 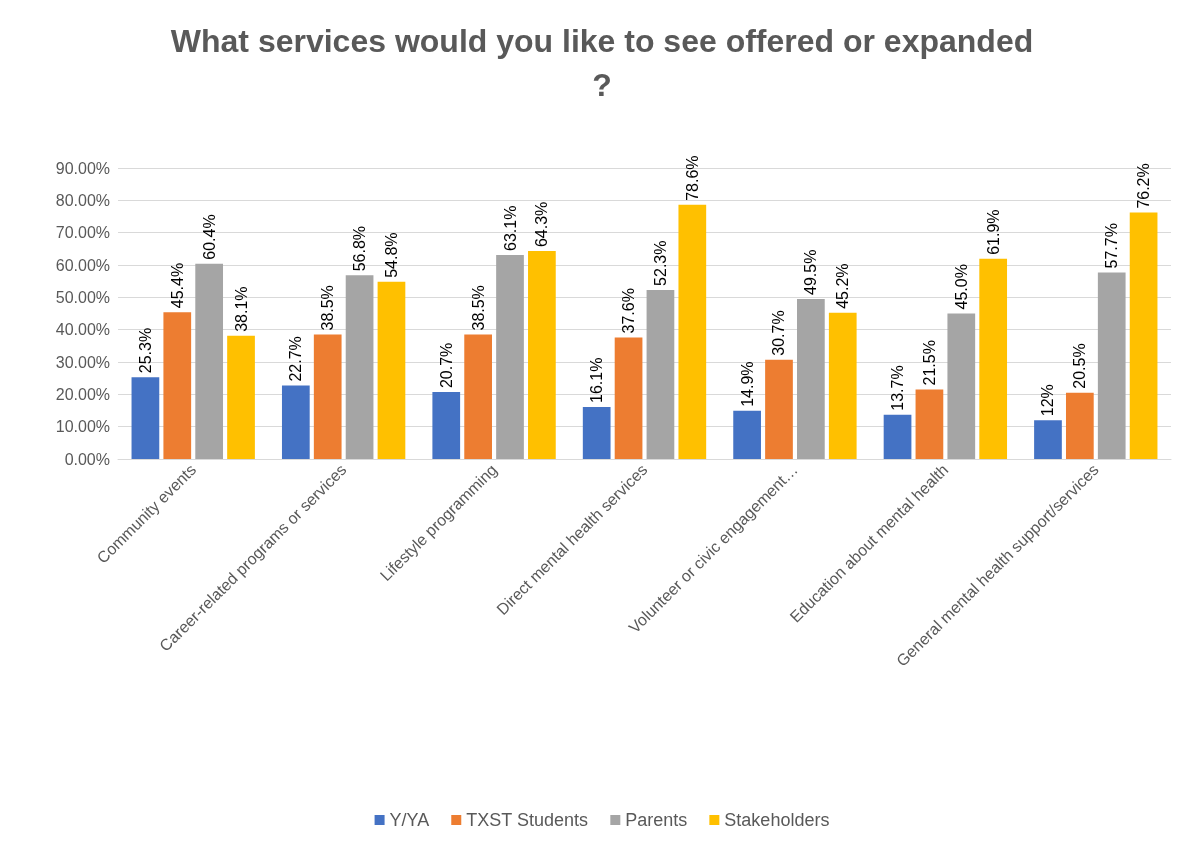 I want to click on y-tick-label: 0.00%, so click(x=87, y=459).